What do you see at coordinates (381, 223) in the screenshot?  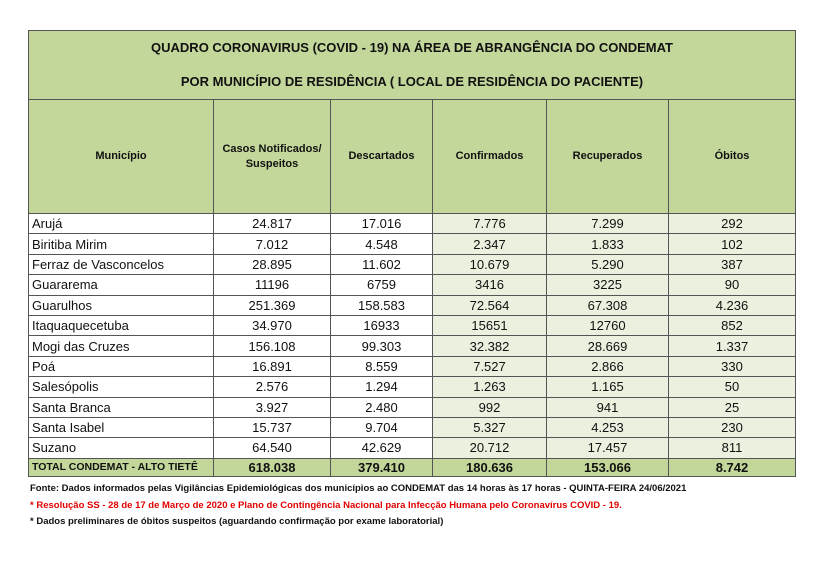 I see `cell: 17.016` at bounding box center [381, 223].